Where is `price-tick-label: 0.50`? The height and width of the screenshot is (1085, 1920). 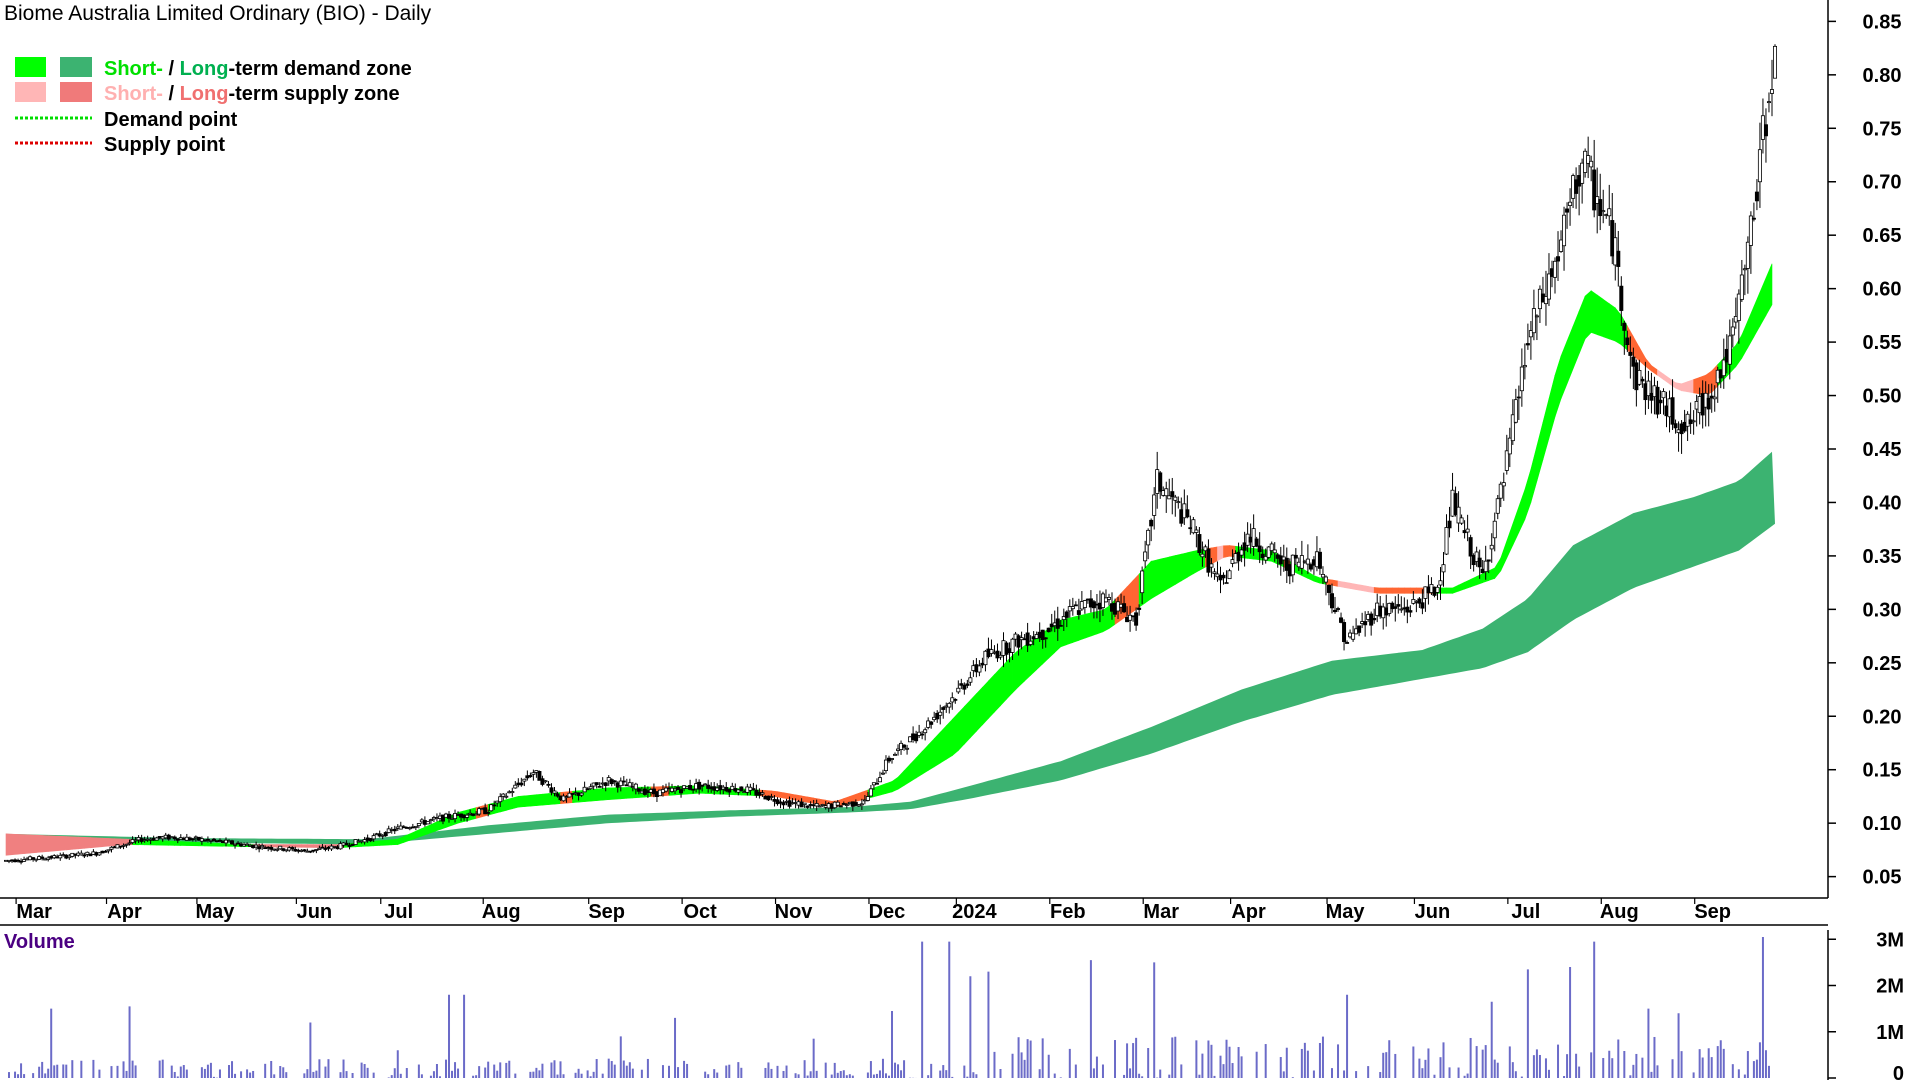
price-tick-label: 0.50 is located at coordinates (1882, 397).